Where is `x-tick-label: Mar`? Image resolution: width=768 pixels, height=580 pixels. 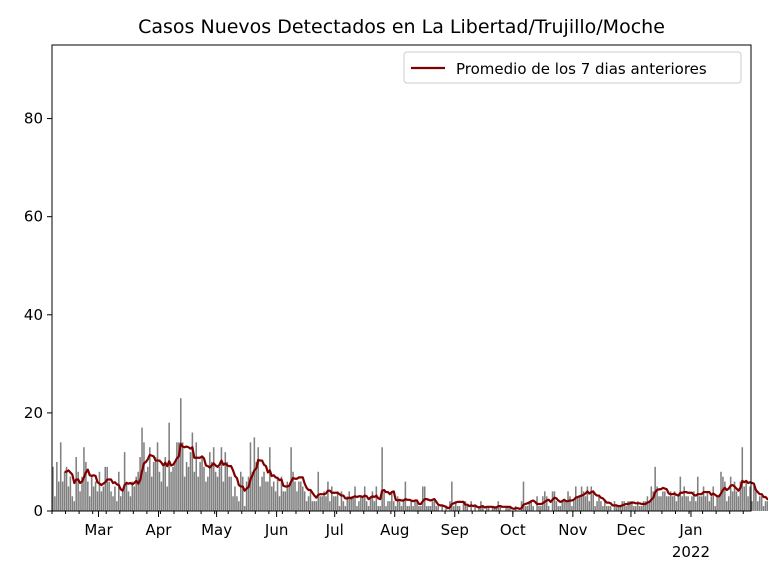
x-tick-label: Mar is located at coordinates (98, 530).